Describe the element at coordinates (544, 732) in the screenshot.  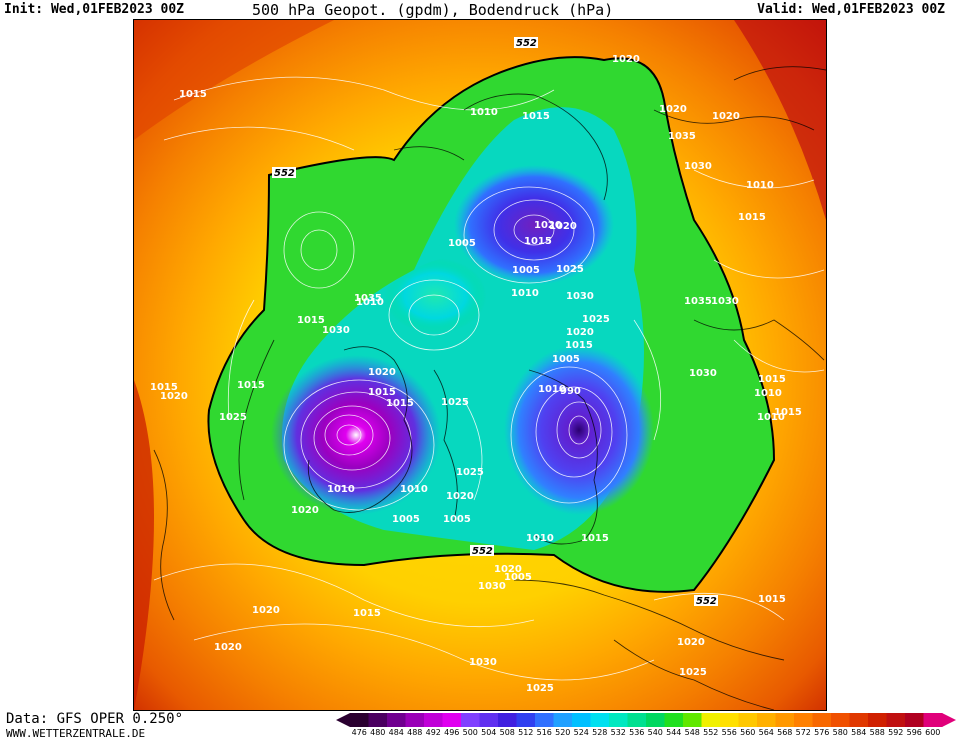
I see `colorbar-tick-label: 516` at that location.